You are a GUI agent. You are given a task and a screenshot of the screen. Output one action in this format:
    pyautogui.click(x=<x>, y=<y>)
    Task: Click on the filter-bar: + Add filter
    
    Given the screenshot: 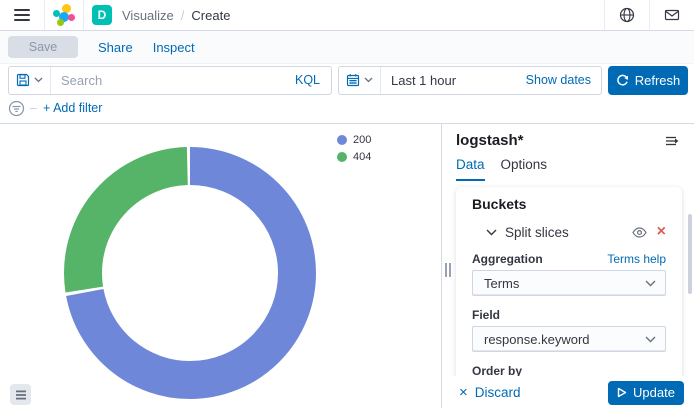 What is the action you would take?
    pyautogui.click(x=347, y=107)
    